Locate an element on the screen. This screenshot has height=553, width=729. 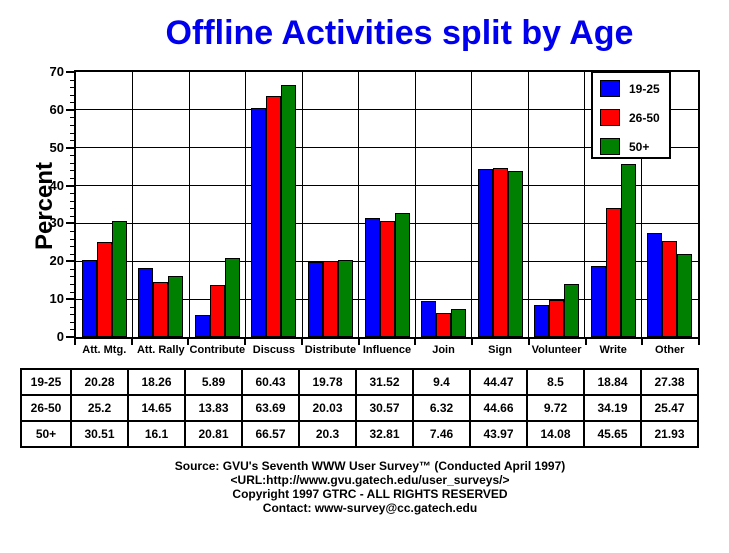
x-tick-label: Distribute is located at coordinates (330, 350).